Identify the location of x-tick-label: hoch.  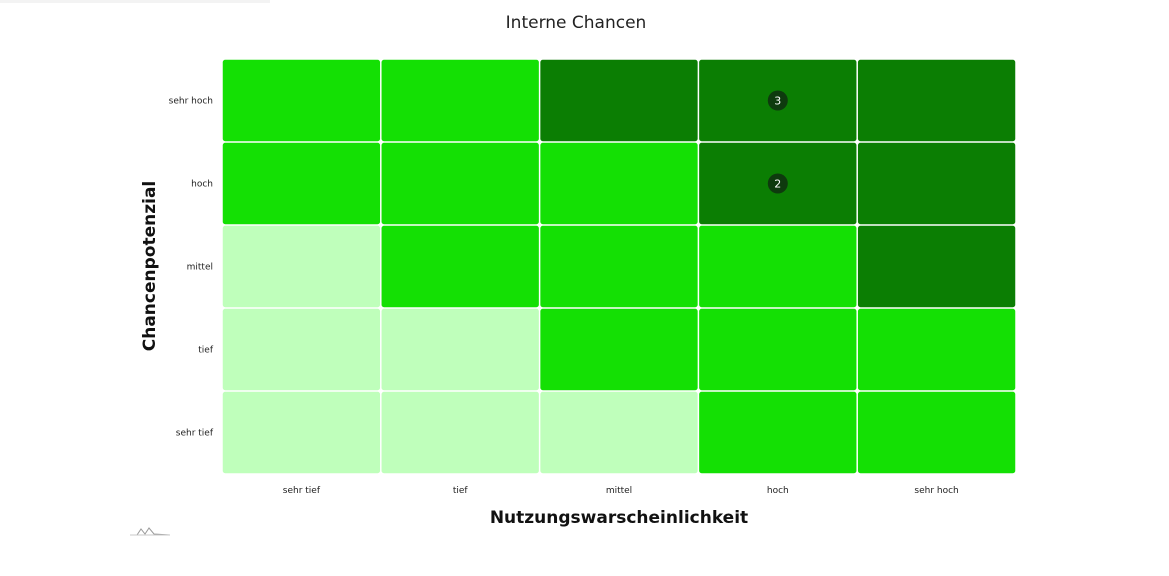
(778, 491).